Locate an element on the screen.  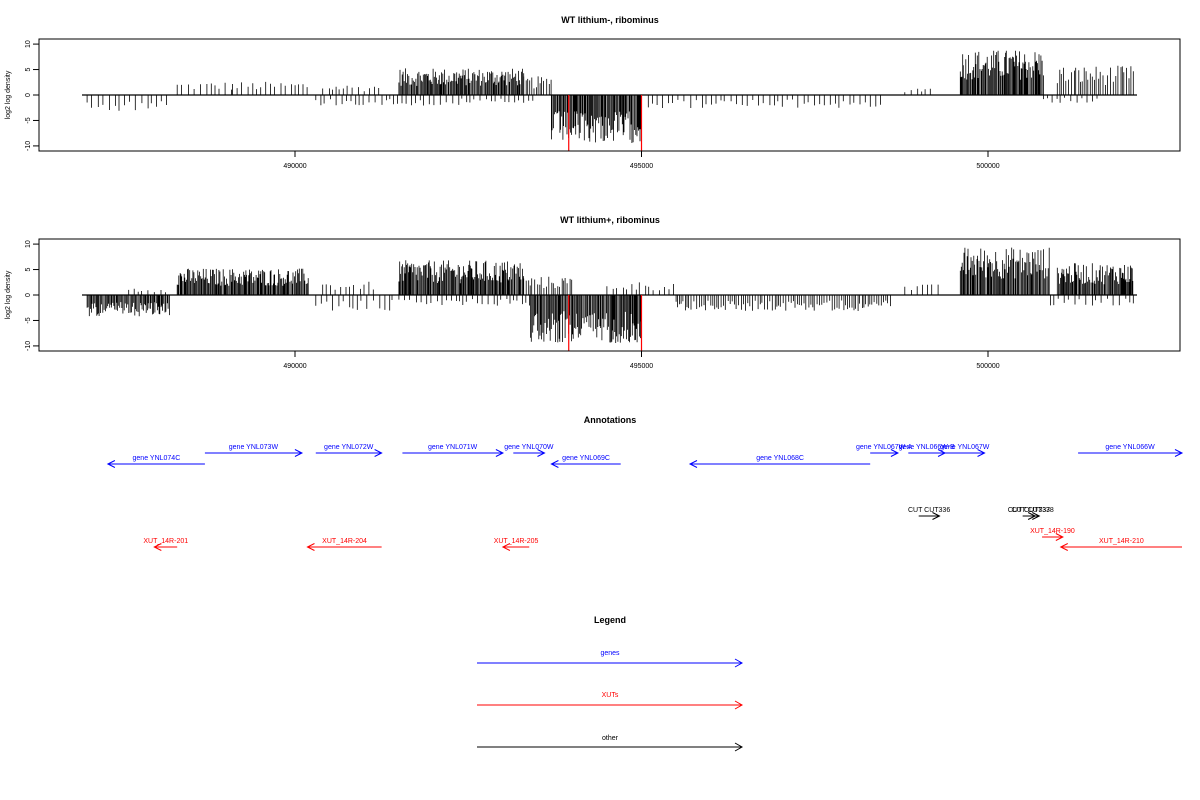
annotation-feature: XUT_14R-190 is located at coordinates (1052, 534).